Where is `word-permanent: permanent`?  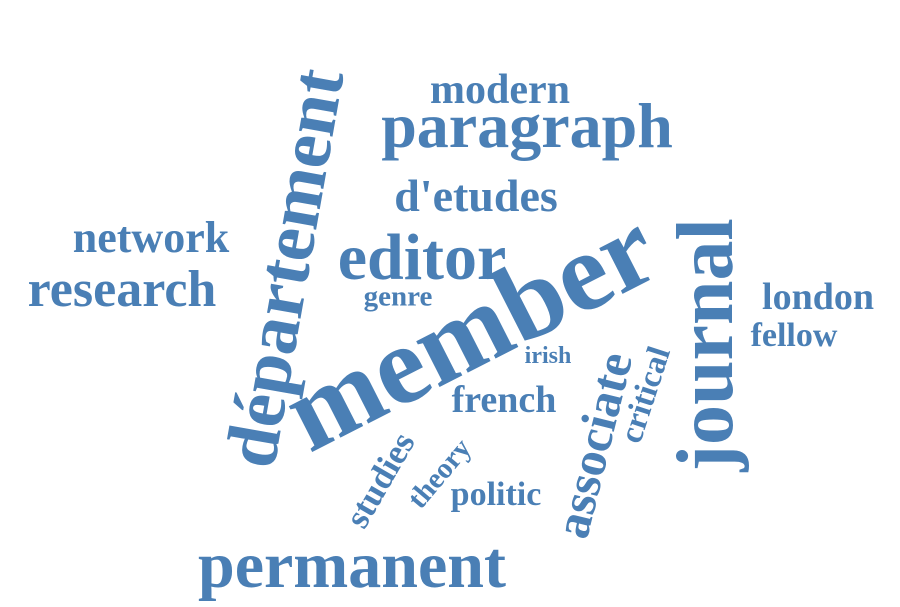
word-permanent: permanent is located at coordinates (352, 565).